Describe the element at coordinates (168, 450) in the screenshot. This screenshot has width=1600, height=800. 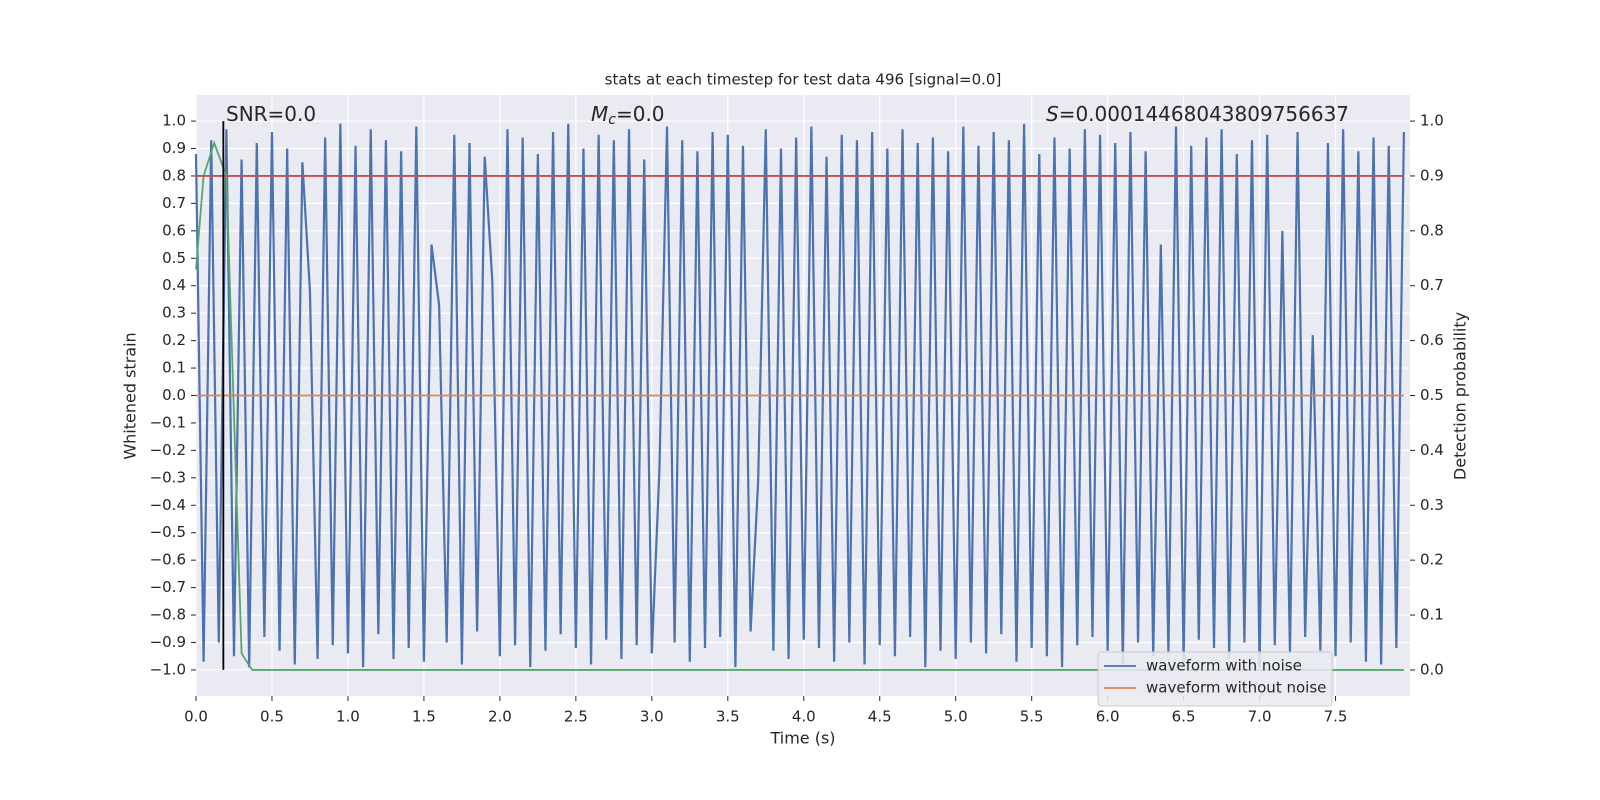
I see `y-tick-label: −0.2` at that location.